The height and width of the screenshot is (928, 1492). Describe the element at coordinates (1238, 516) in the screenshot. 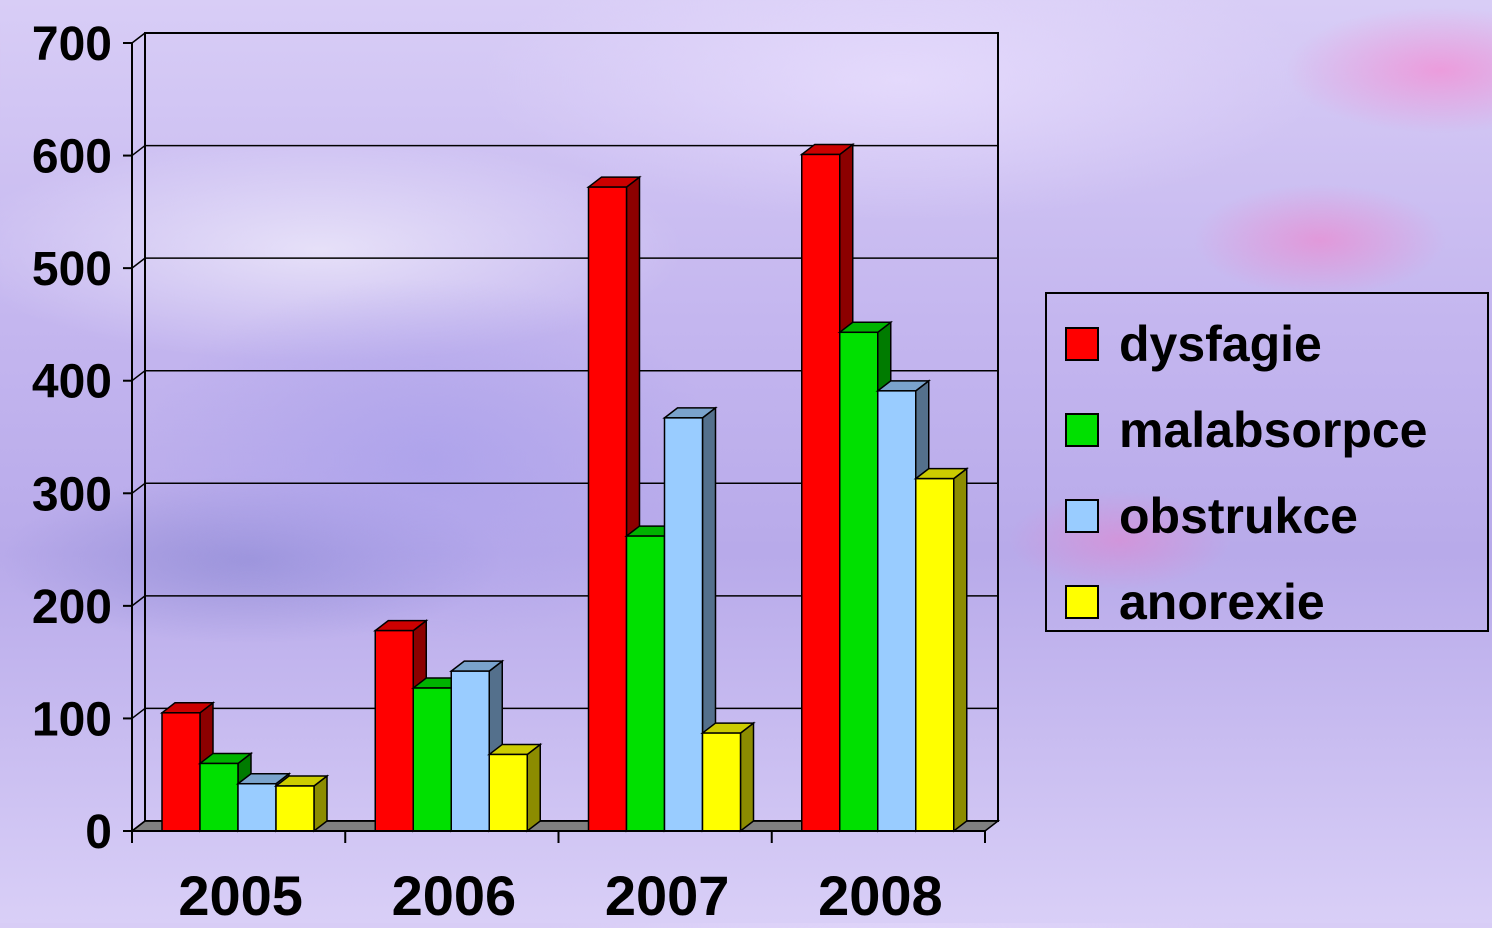

I see `legend-label: obstrukce` at that location.